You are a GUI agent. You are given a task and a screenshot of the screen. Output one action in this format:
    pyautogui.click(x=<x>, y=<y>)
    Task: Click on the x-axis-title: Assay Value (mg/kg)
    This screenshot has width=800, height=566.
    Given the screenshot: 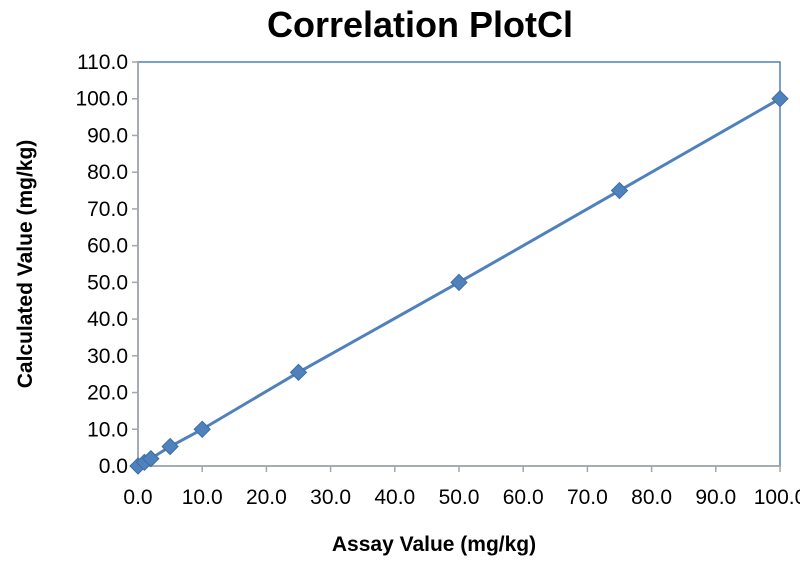 What is the action you would take?
    pyautogui.click(x=434, y=544)
    